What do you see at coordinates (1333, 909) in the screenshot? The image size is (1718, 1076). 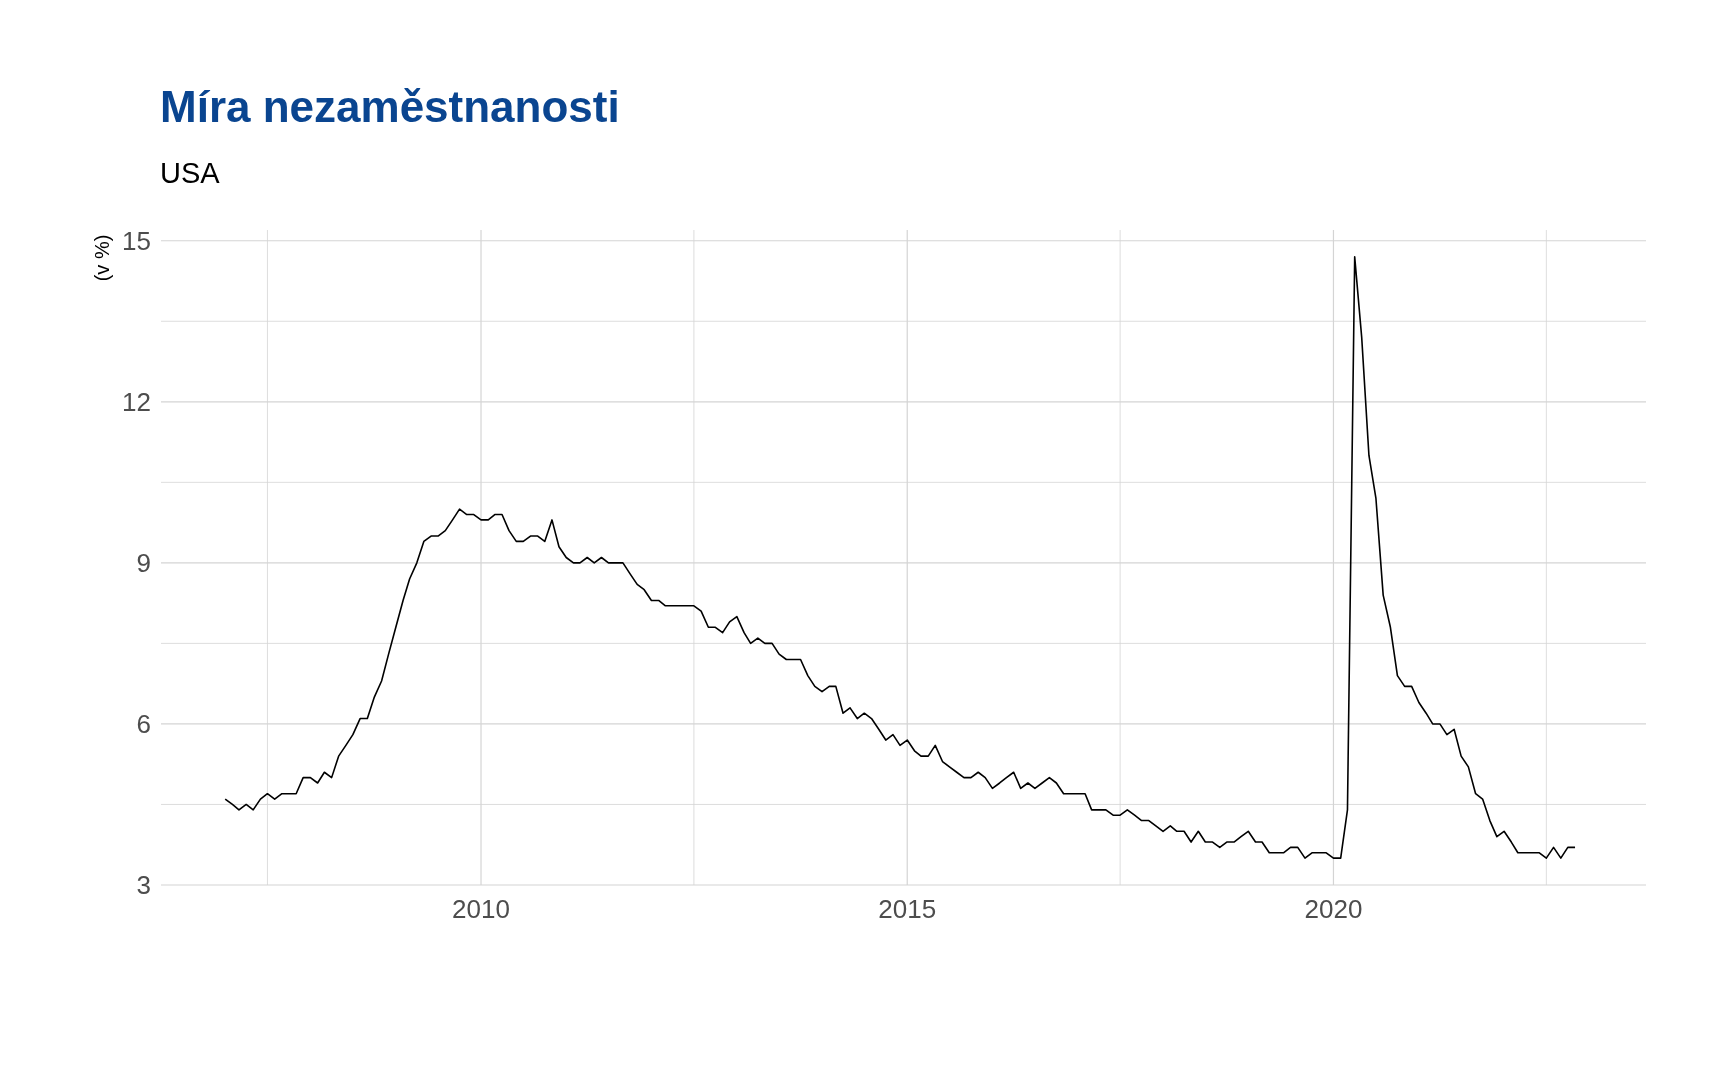 I see `x-tick-label: 2020` at bounding box center [1333, 909].